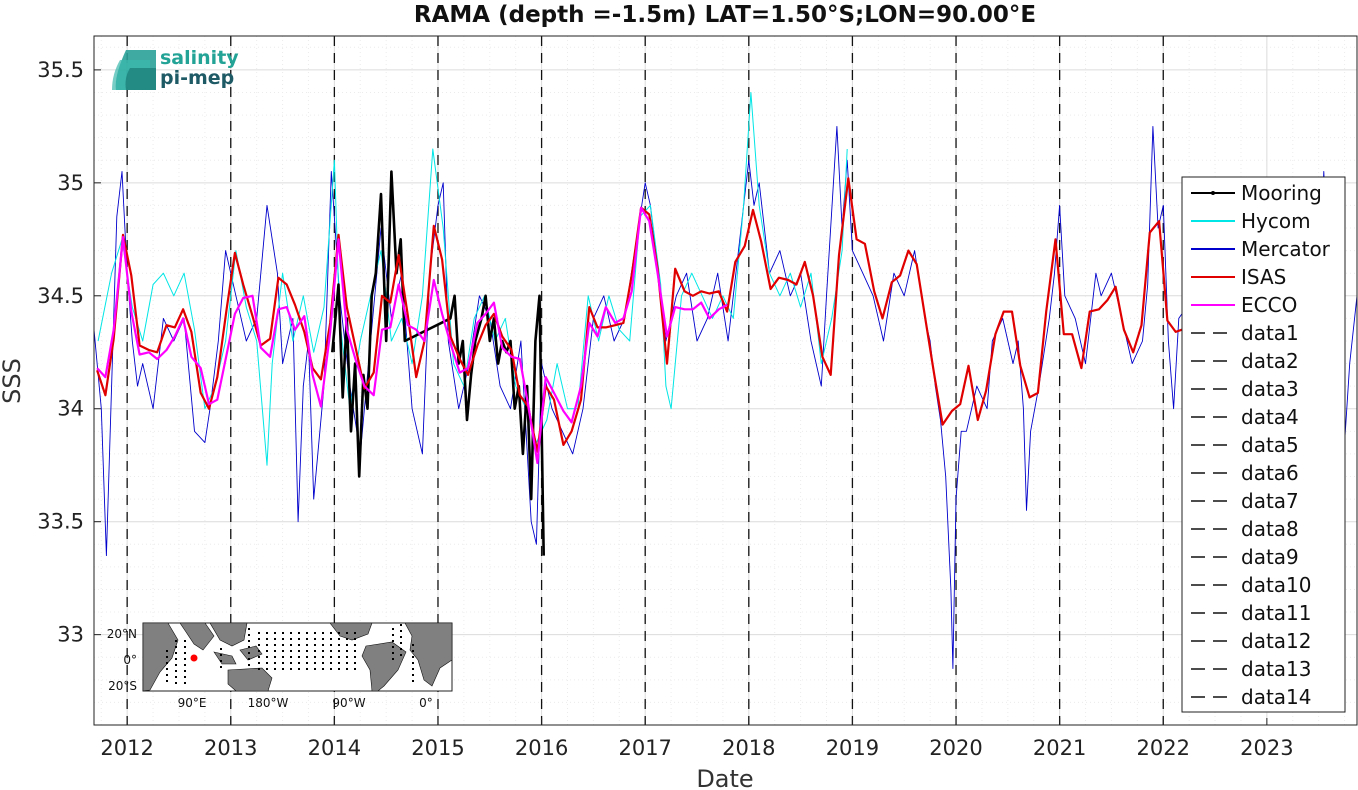 This screenshot has width=1358, height=790. What do you see at coordinates (199, 58) in the screenshot?
I see `logo-line1: salinity` at bounding box center [199, 58].